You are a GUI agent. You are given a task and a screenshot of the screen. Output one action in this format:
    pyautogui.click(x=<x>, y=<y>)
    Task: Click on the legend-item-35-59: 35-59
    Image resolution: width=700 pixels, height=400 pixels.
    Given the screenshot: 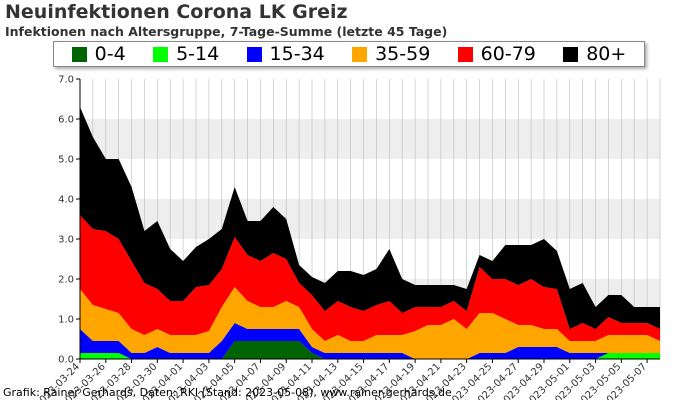 What is the action you would take?
    pyautogui.click(x=391, y=54)
    